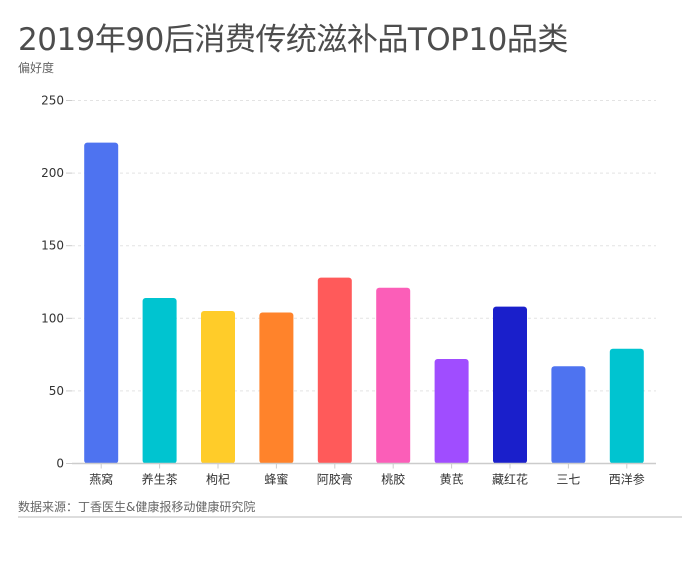 This screenshot has height=576, width=700. Describe the element at coordinates (36, 68) in the screenshot. I see `y-axis-label: 偏好度` at that location.